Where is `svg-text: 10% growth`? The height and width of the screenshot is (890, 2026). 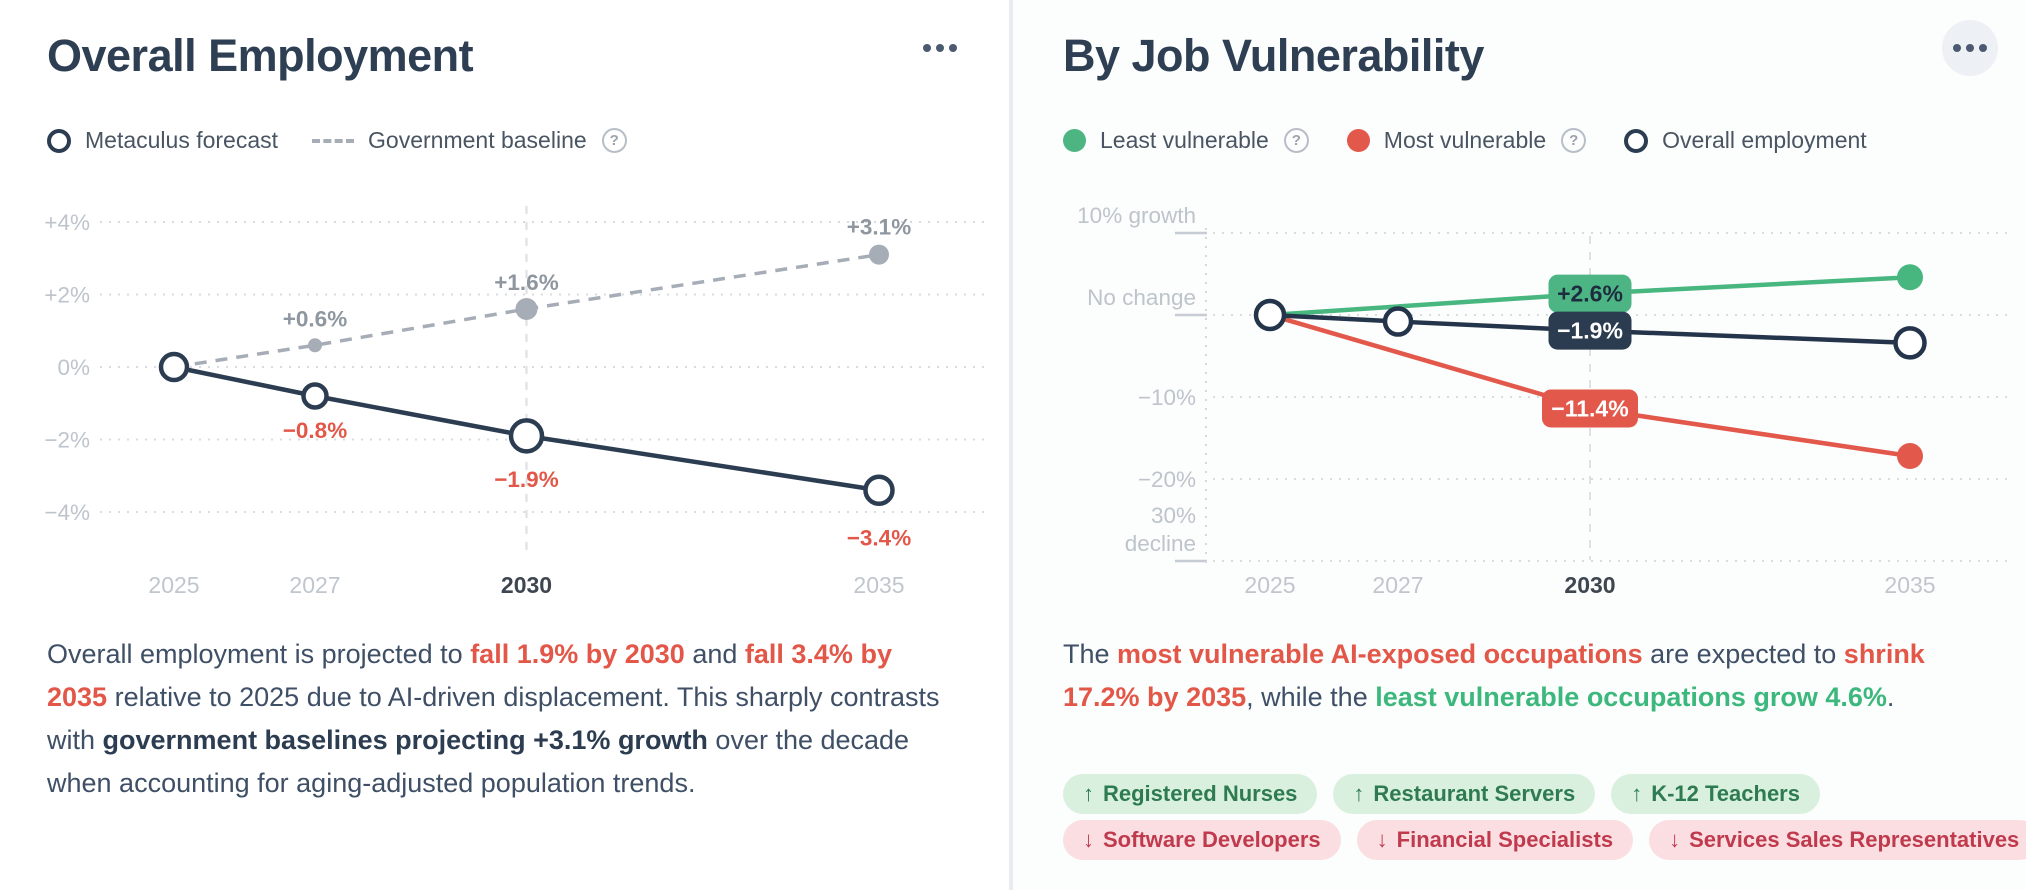
svg-text: 10% growth is located at coordinates (1136, 215).